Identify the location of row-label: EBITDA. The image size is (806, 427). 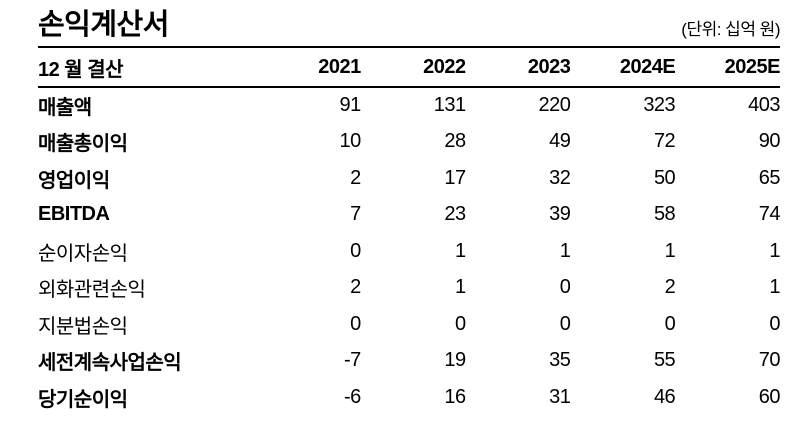
(74, 214).